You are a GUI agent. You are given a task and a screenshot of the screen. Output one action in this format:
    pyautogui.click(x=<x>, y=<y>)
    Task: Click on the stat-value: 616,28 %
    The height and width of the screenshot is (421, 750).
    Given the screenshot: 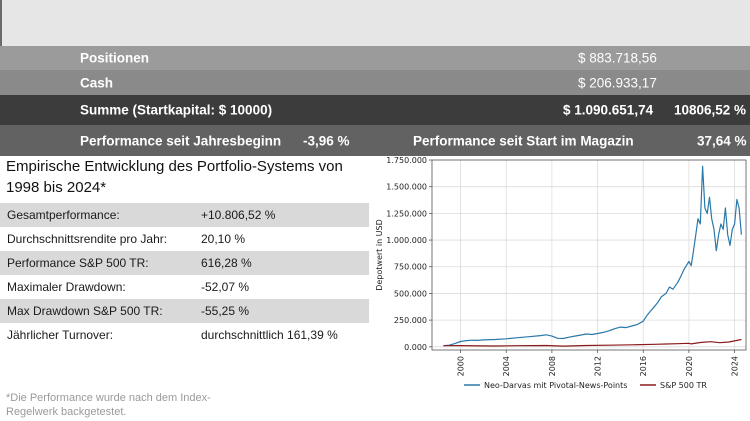 What is the action you would take?
    pyautogui.click(x=226, y=263)
    